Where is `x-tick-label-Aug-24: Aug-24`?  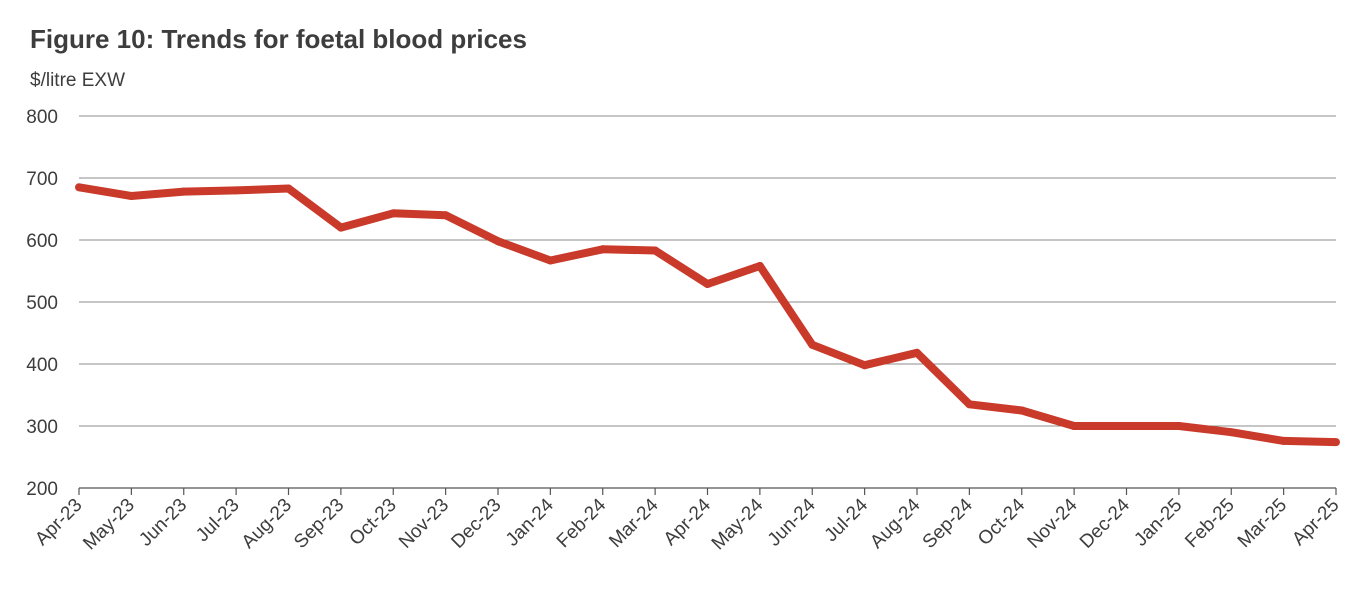 x-tick-label-Aug-24: Aug-24 is located at coordinates (895, 523).